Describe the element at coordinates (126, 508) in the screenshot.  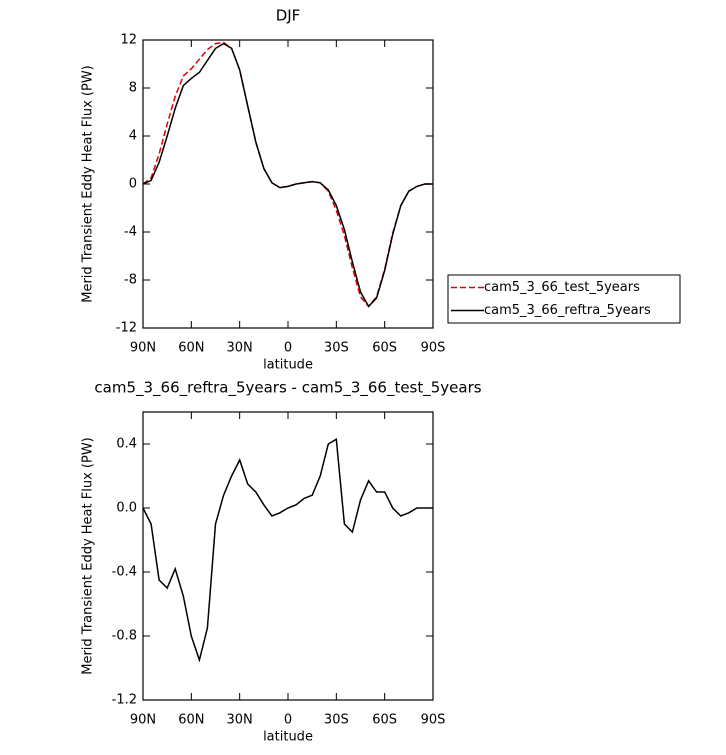
I see `y-tick-label: 0.0` at that location.